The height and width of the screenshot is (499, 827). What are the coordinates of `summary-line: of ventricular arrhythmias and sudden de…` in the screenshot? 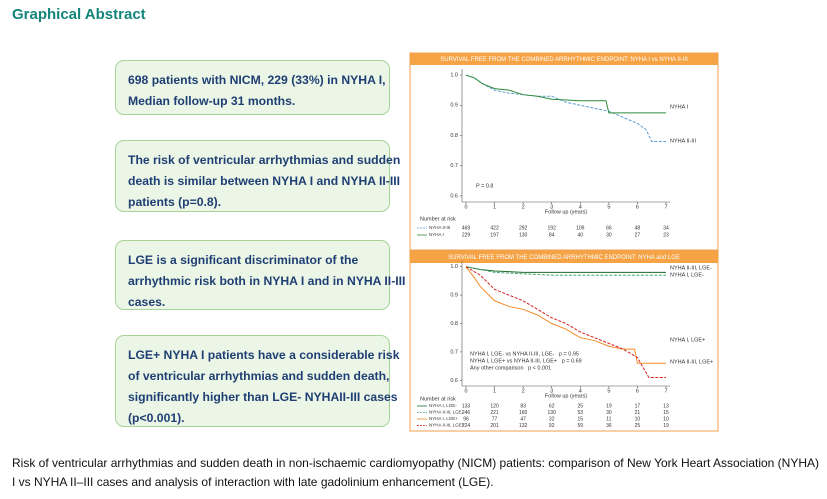 It's located at (259, 376).